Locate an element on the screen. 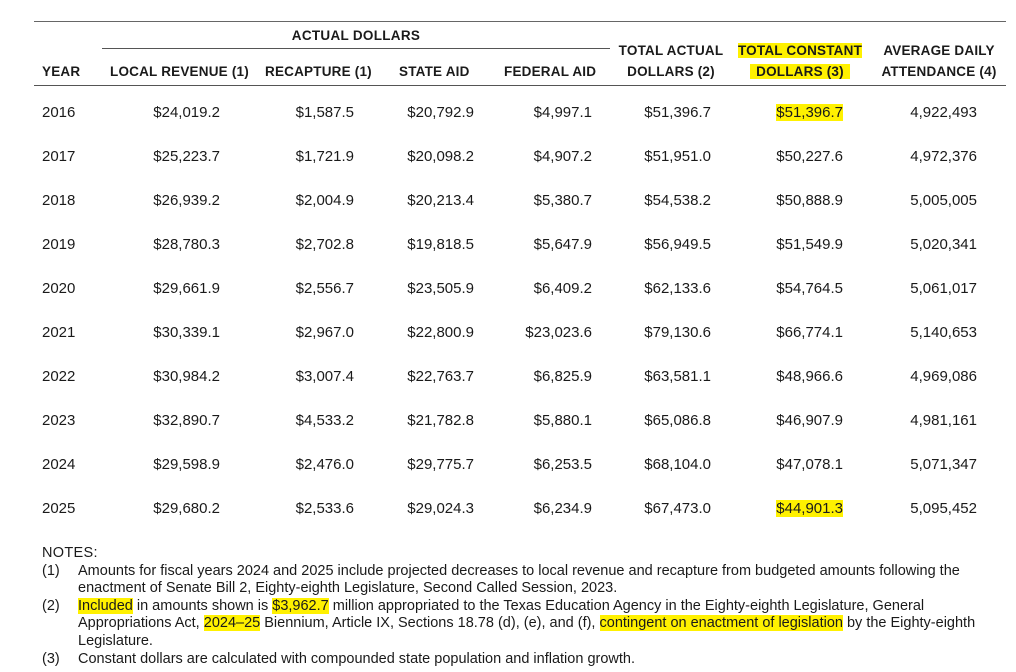 Image resolution: width=1016 pixels, height=672 pixels. cell-total-actual: $63,581.1 is located at coordinates (677, 376).